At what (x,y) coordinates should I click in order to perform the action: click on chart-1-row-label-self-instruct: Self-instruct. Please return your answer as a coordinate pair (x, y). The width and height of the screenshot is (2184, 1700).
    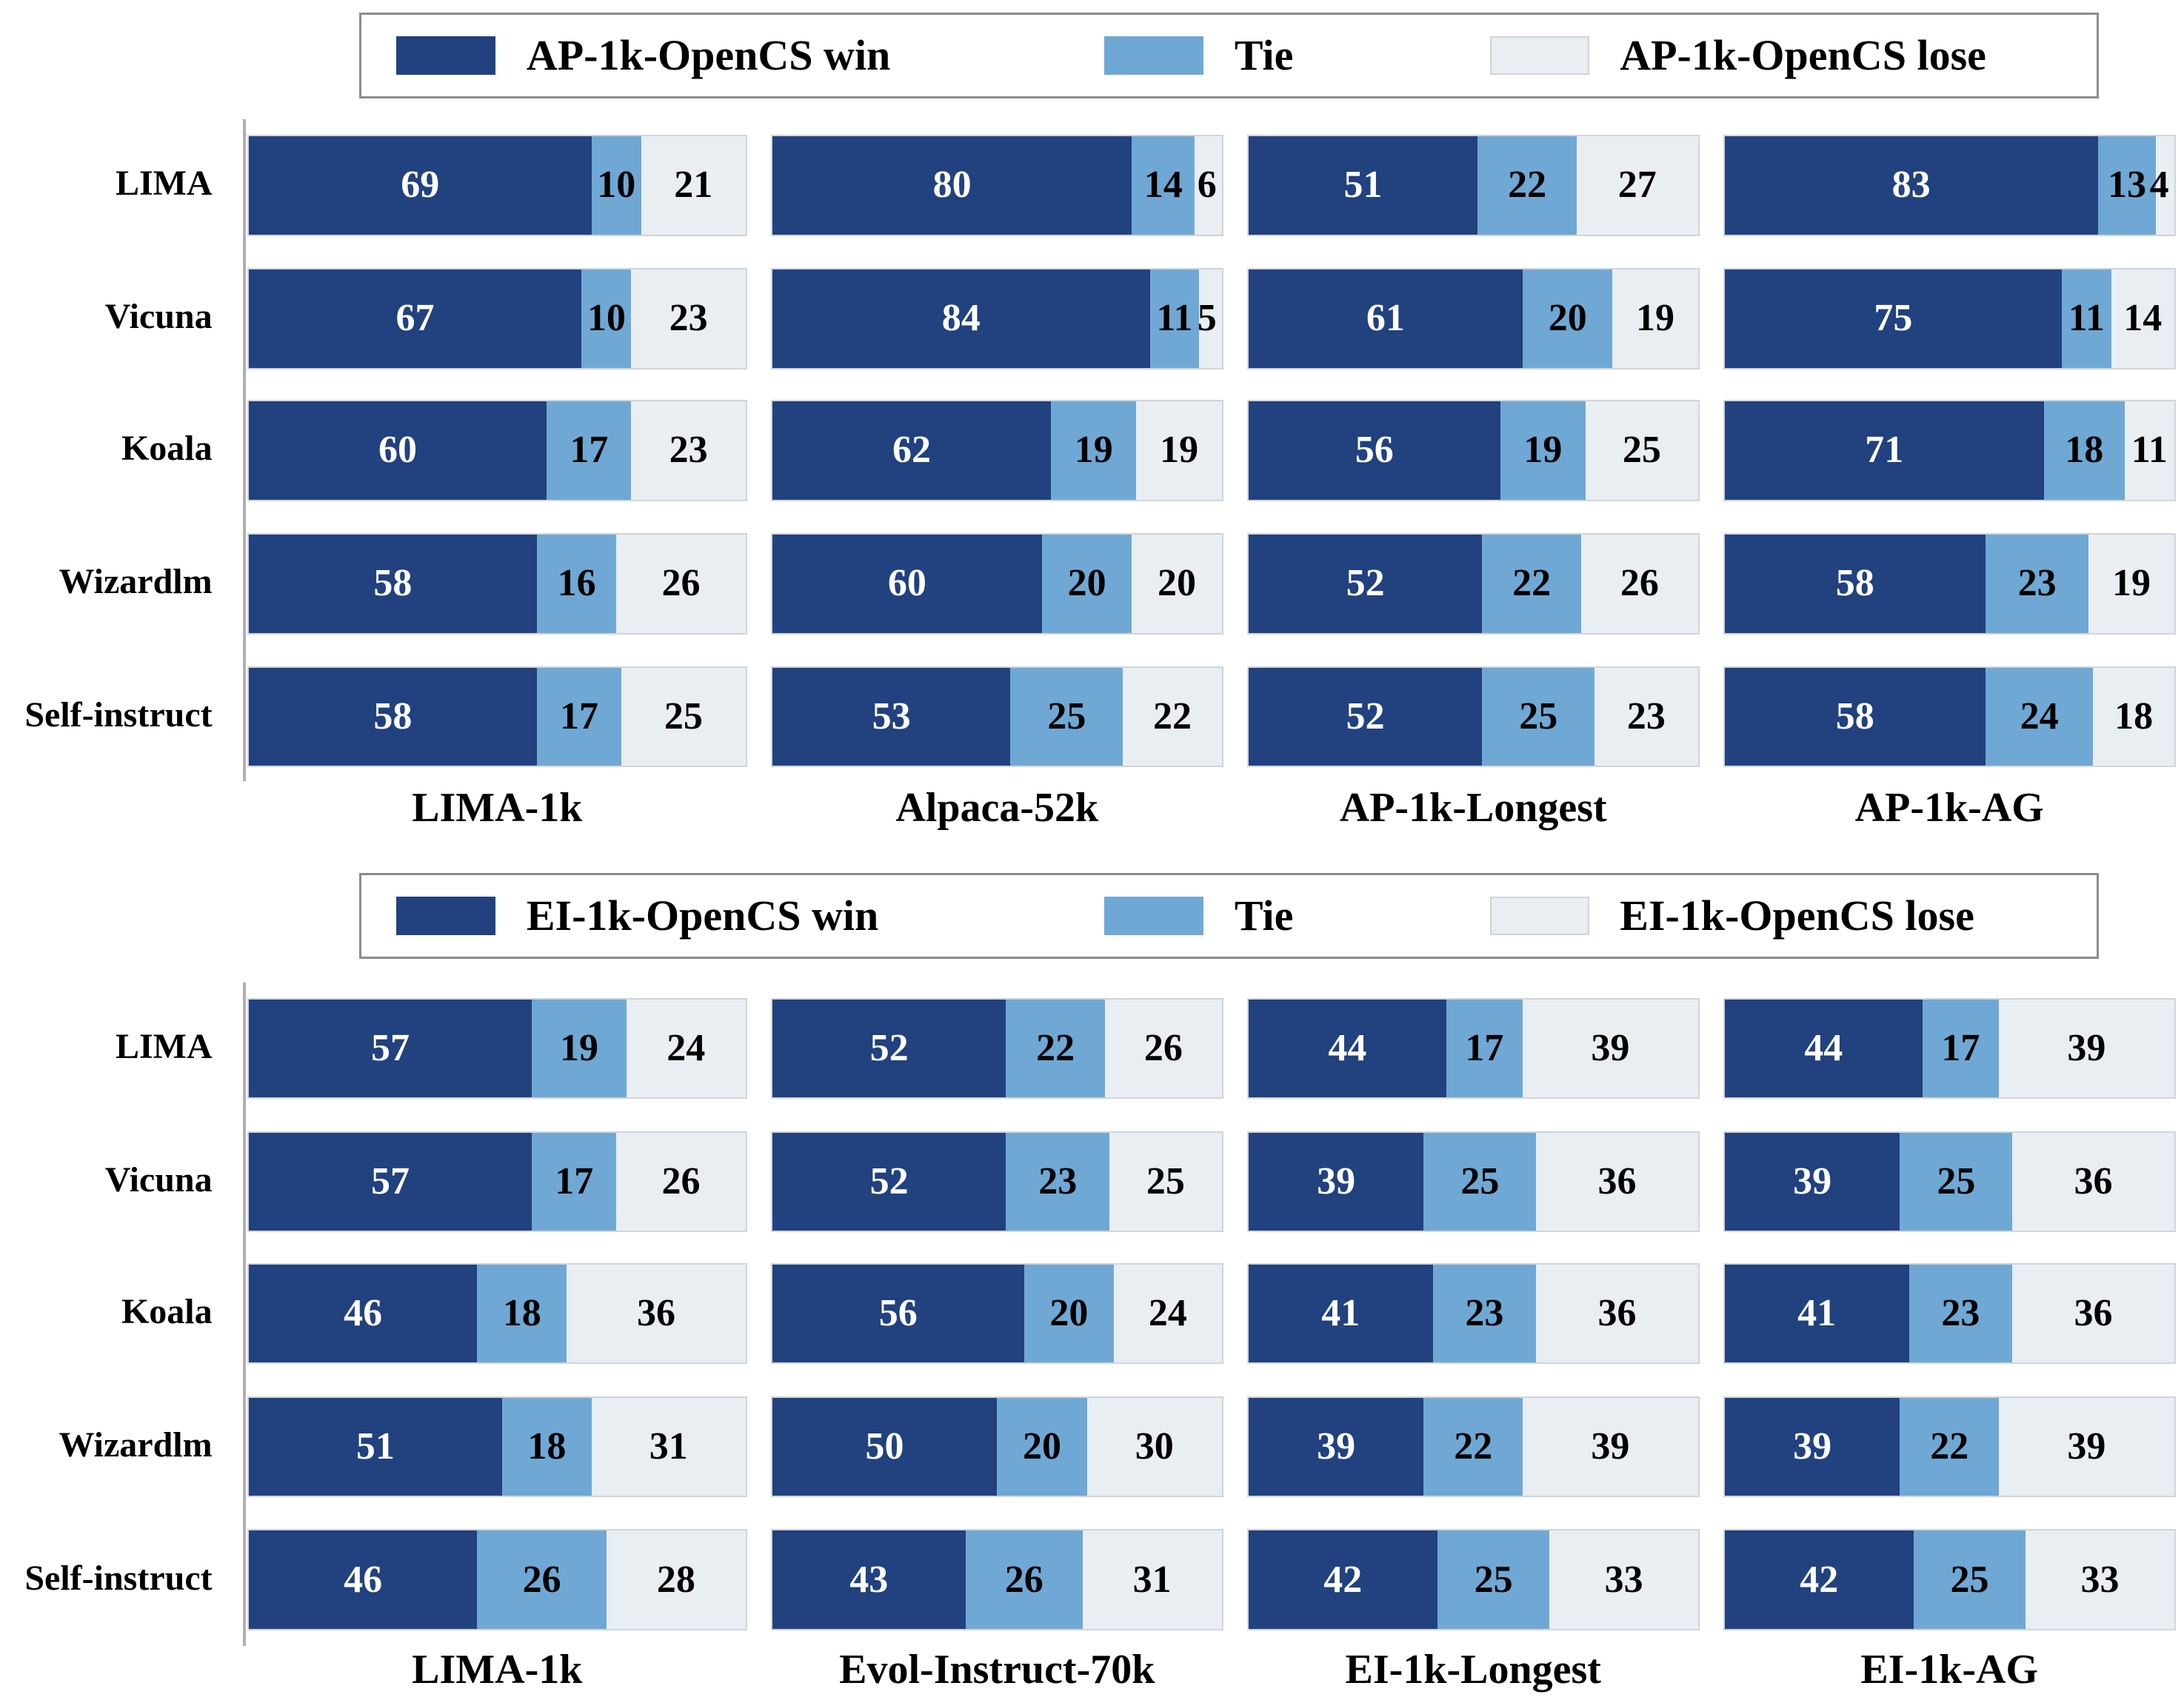
    Looking at the image, I should click on (118, 715).